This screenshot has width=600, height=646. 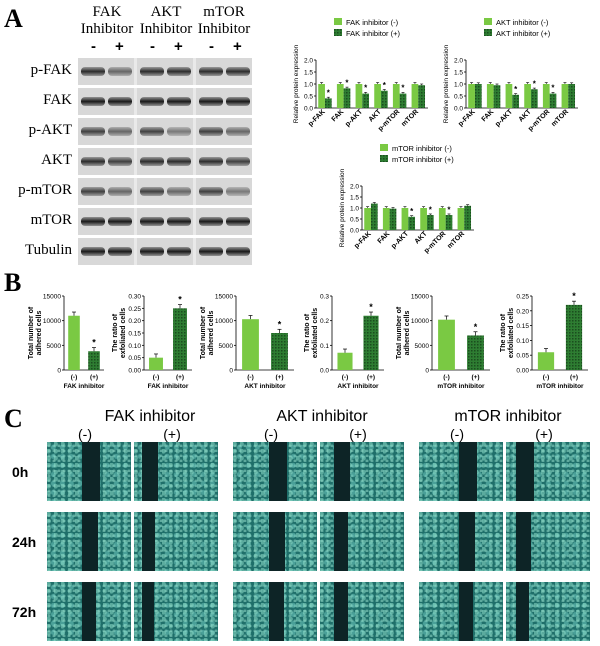 What do you see at coordinates (168, 386) in the screenshot?
I see `x-axis-label: FAK inhibitor` at bounding box center [168, 386].